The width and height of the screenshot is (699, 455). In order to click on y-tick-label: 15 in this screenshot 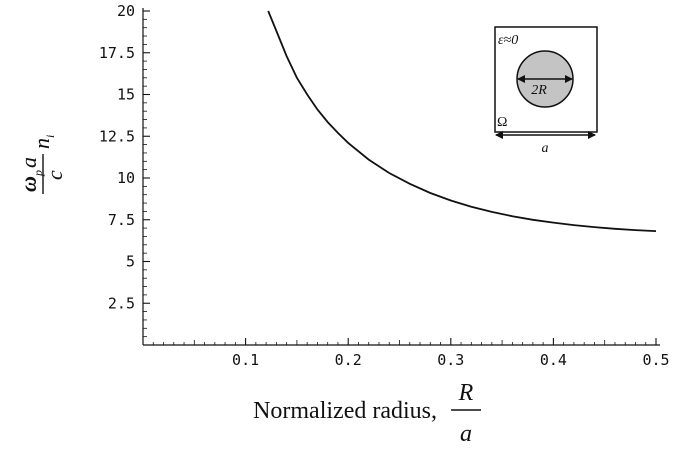, I will do `click(126, 95)`.